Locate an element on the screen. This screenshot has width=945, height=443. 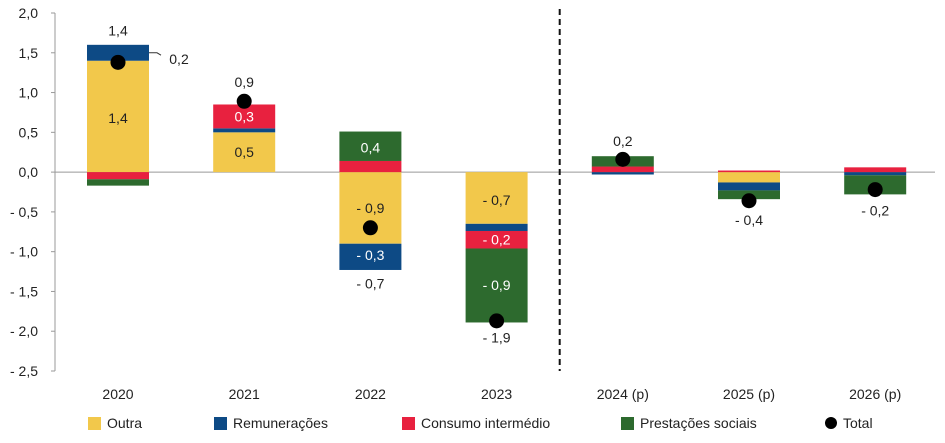
legend-item-consumo-intermedio: Consumo intermédio is located at coordinates (476, 423).